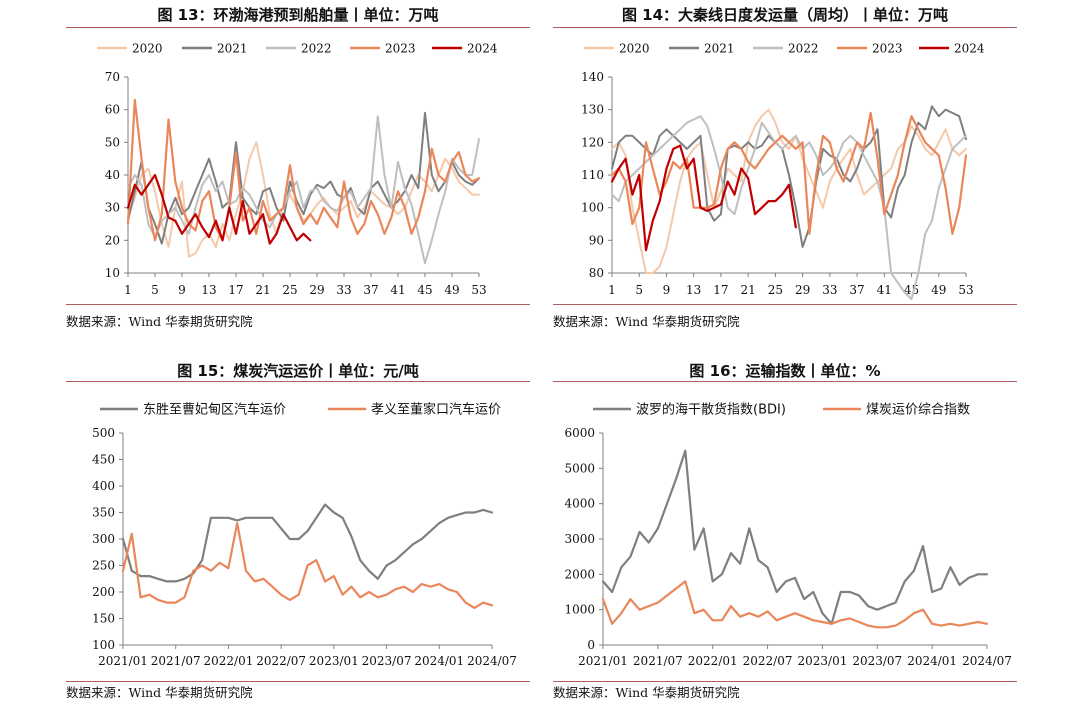 This screenshot has width=1080, height=714. I want to click on y-tick-label: 150, so click(103, 619).